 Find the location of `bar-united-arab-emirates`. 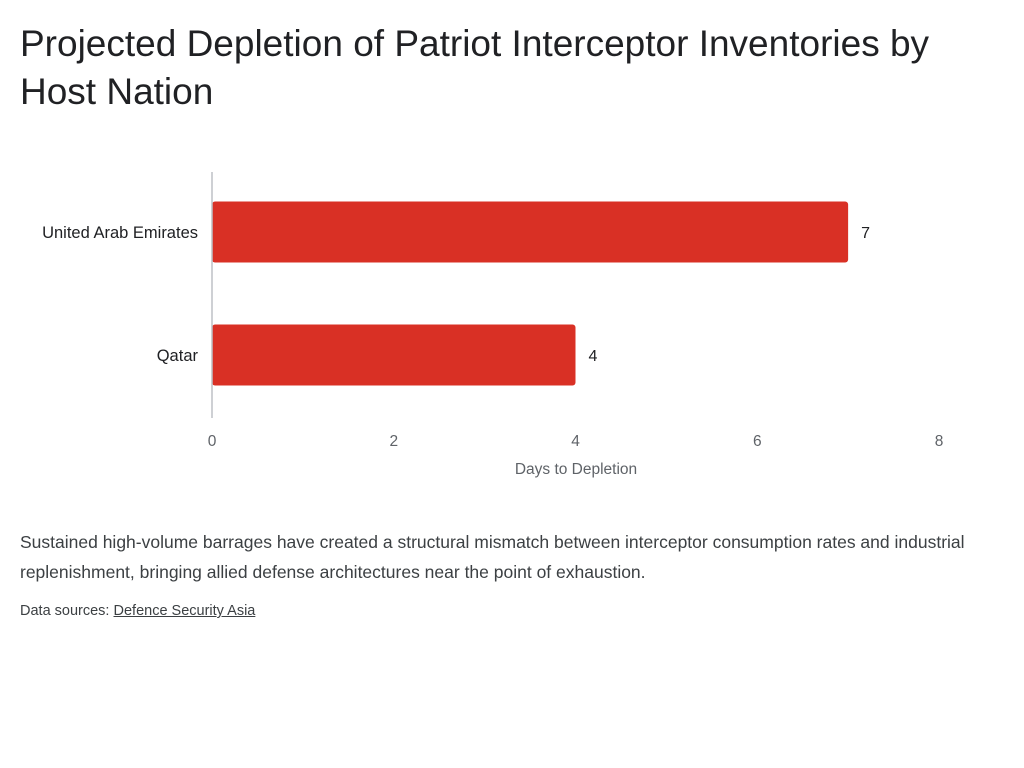

bar-united-arab-emirates is located at coordinates (530, 232).